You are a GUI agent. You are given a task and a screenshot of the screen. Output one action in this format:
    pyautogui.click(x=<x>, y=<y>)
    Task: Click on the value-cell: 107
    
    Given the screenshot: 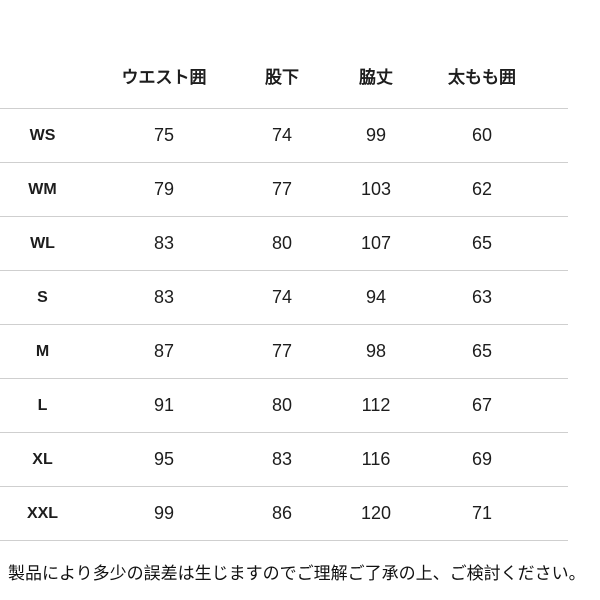 What is the action you would take?
    pyautogui.click(x=376, y=243)
    